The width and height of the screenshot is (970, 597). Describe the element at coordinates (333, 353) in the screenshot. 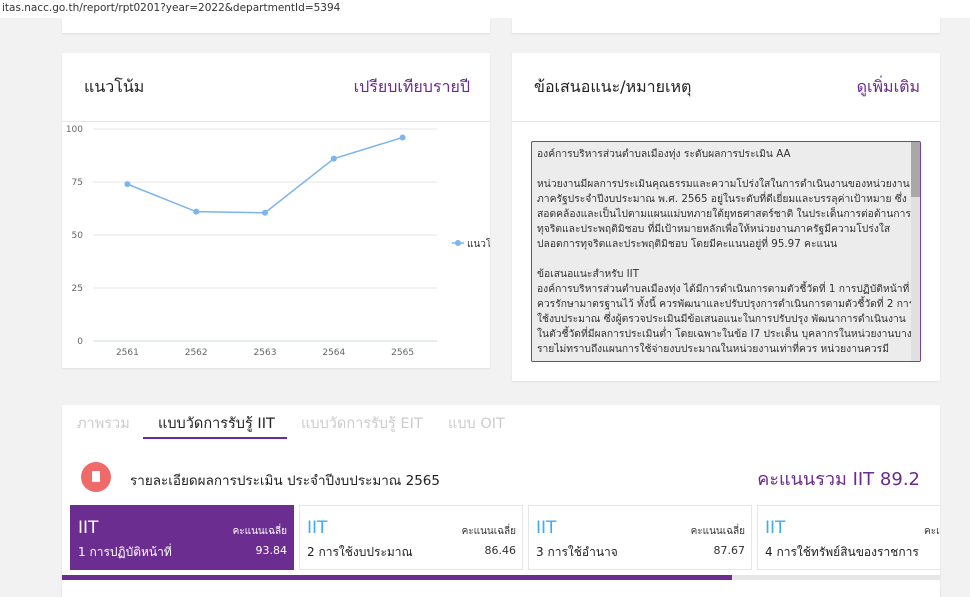

I see `x-tick-label: 2564` at that location.